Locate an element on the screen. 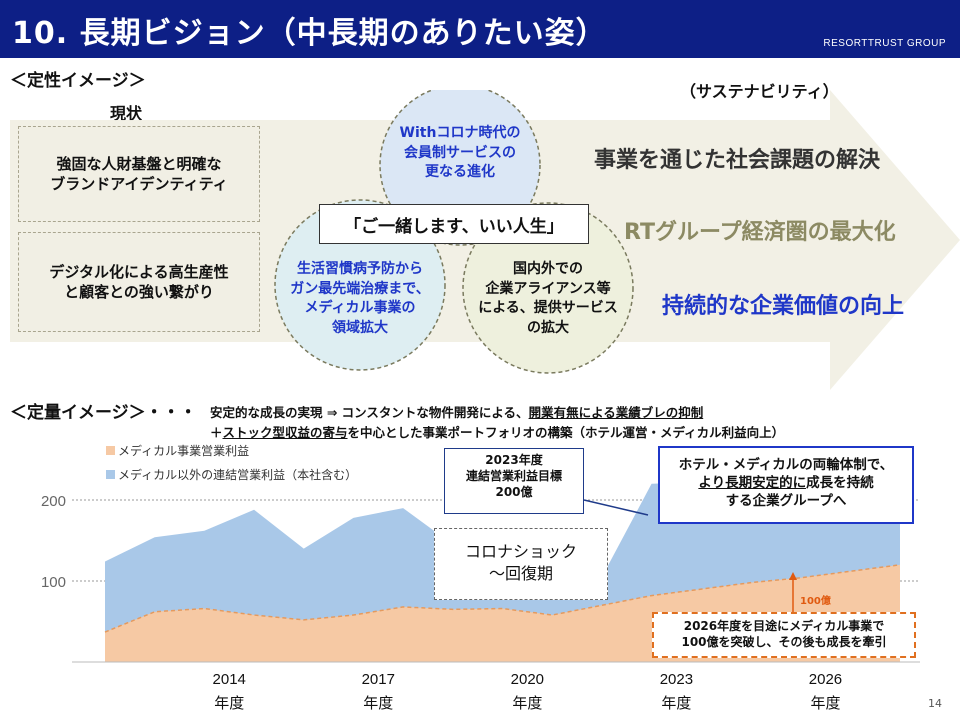 The image size is (960, 720). vision-callout: ホテル・メディカルの両輪体制で、 より長期安定的に成長を持続 する企業グループへ is located at coordinates (786, 485).